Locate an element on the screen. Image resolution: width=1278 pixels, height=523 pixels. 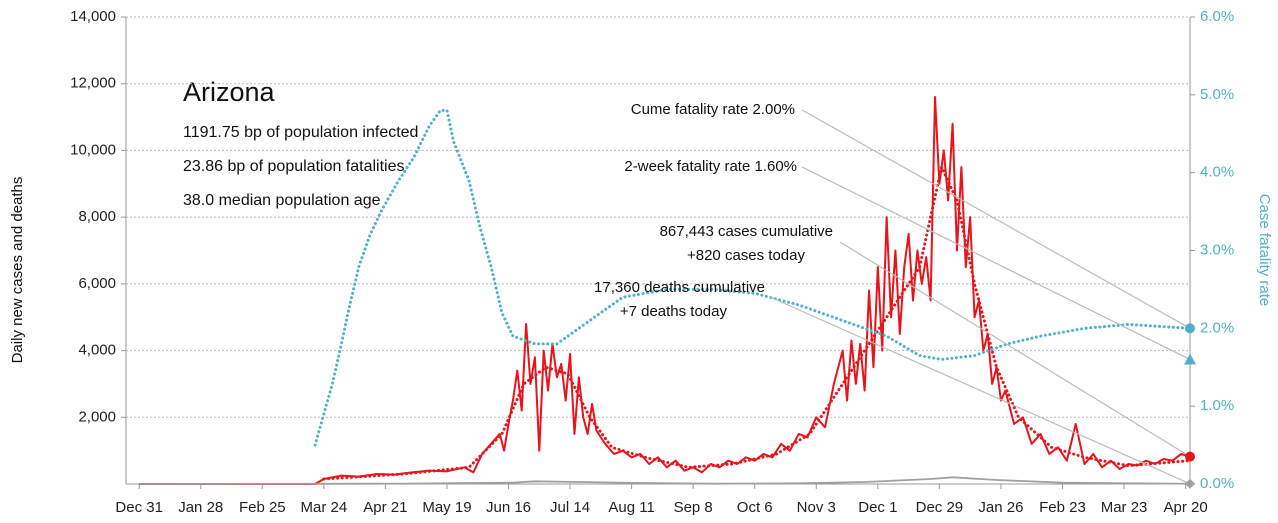
annotation: +820 cases today is located at coordinates (746, 255).